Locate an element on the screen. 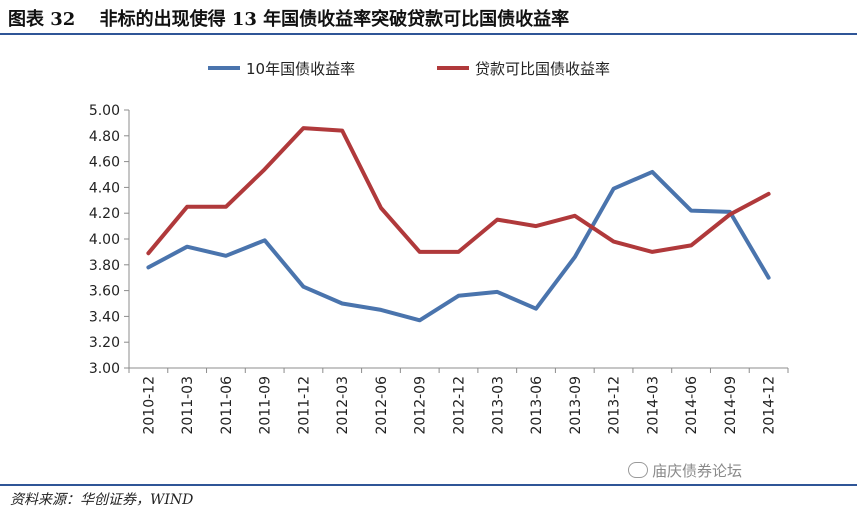 This screenshot has height=517, width=857. x-tick-label: 2013-03 is located at coordinates (498, 405).